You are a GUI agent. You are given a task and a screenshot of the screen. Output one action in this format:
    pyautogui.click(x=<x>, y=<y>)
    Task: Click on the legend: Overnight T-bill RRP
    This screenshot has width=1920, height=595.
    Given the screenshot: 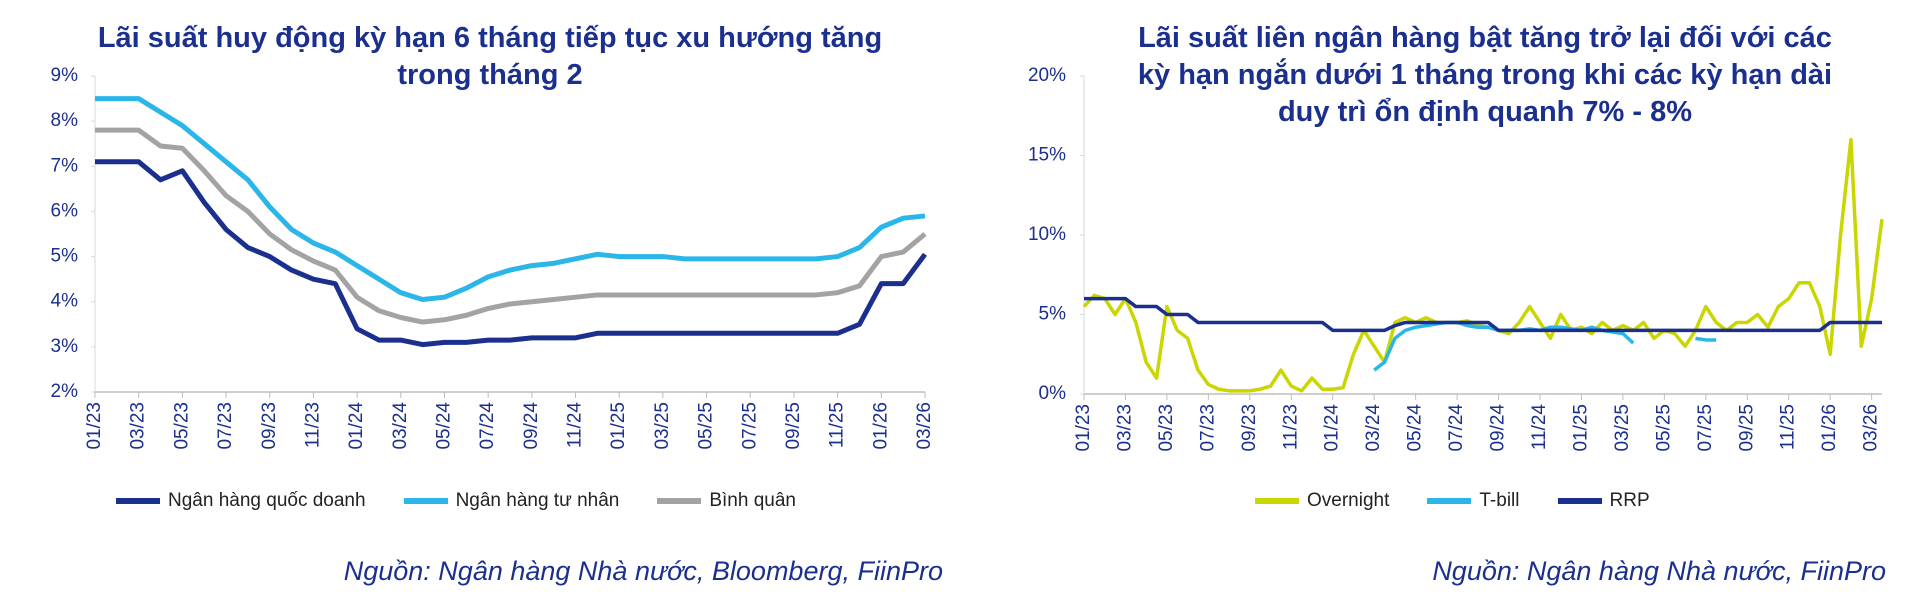 What is the action you would take?
    pyautogui.click(x=1452, y=501)
    